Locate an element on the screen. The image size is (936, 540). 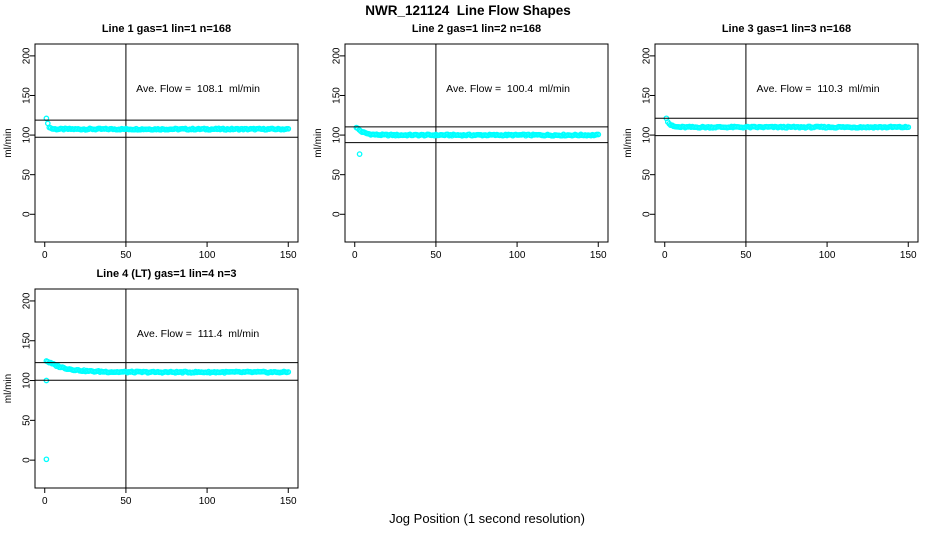
panel-3: 0 50 100 150 0 50 100 150 200 ml/min is located at coordinates (771, 152).